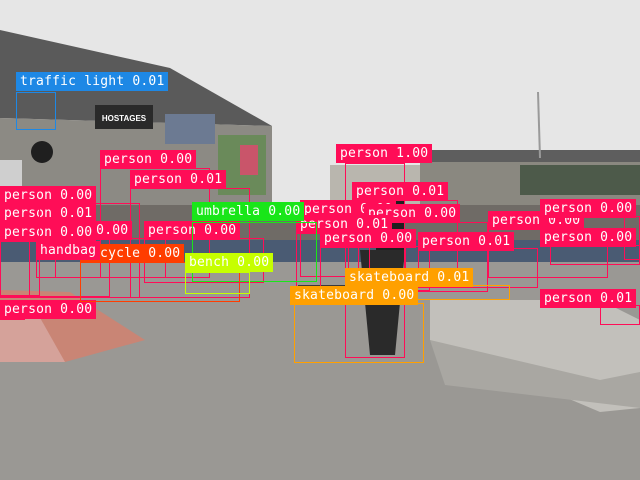 This screenshot has width=640, height=480. Describe the element at coordinates (46, 268) in the screenshot. I see `detection-box-handbag` at that location.